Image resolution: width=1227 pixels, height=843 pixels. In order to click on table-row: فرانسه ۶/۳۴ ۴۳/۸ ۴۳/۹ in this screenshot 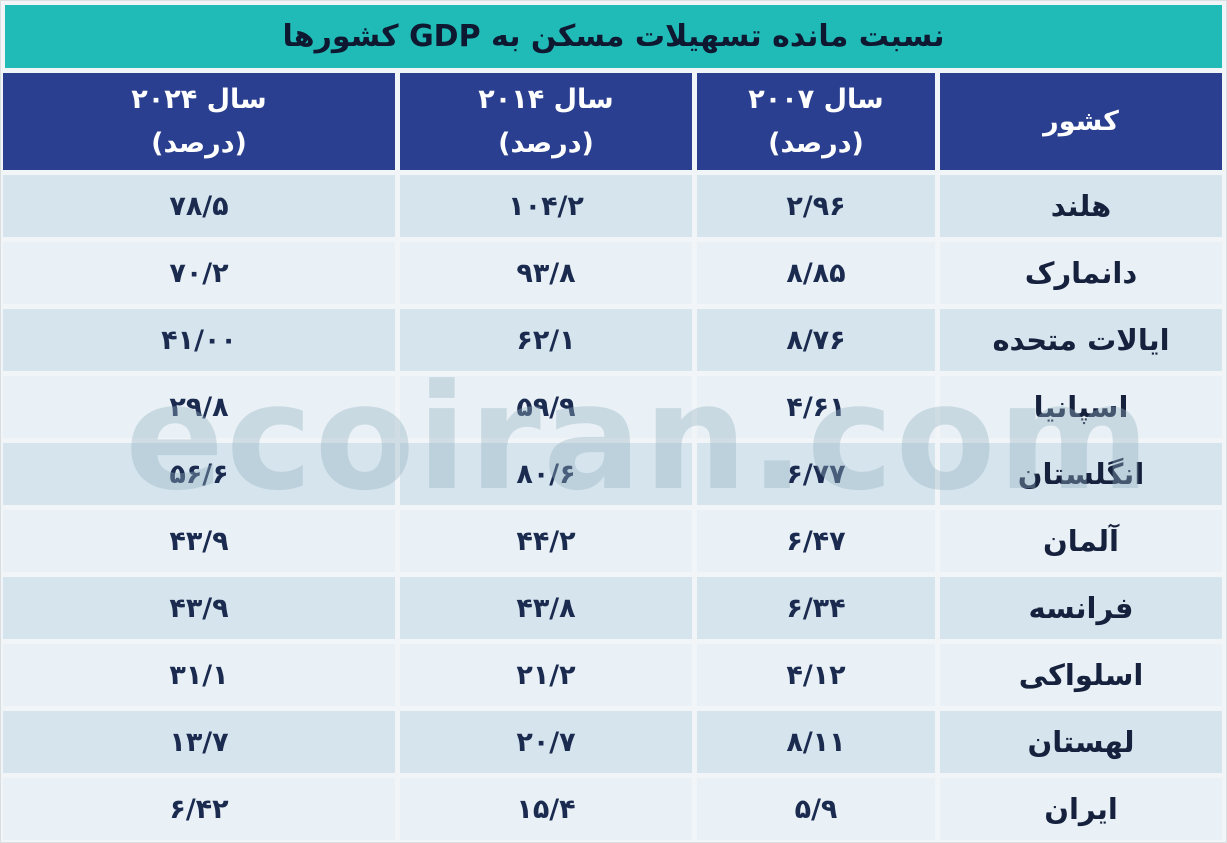, I will do `click(612, 608)`.